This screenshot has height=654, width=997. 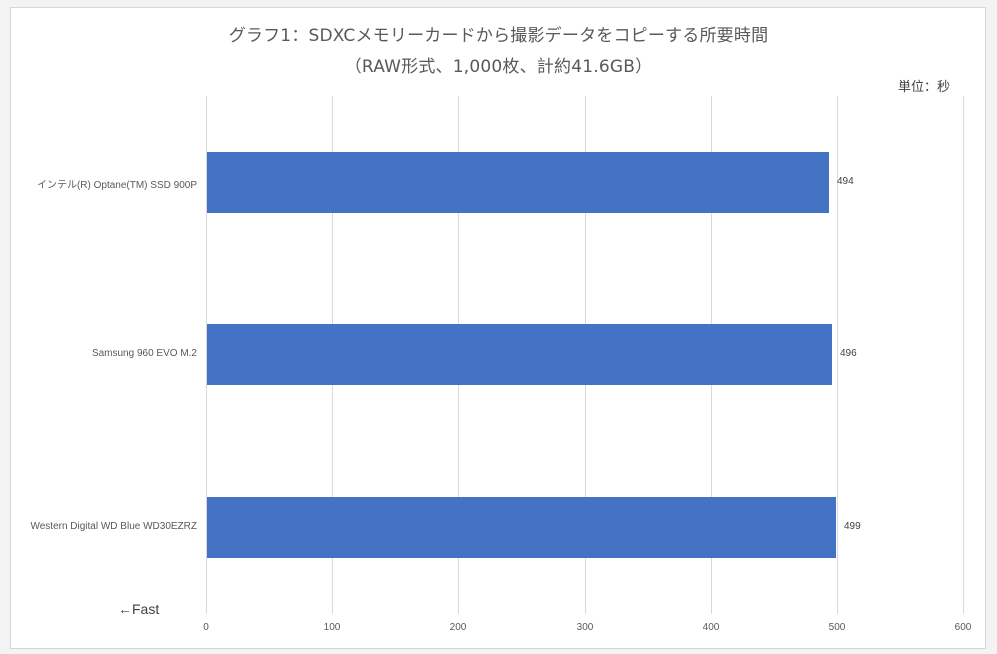 What do you see at coordinates (585, 627) in the screenshot?
I see `x-tick-label: 300` at bounding box center [585, 627].